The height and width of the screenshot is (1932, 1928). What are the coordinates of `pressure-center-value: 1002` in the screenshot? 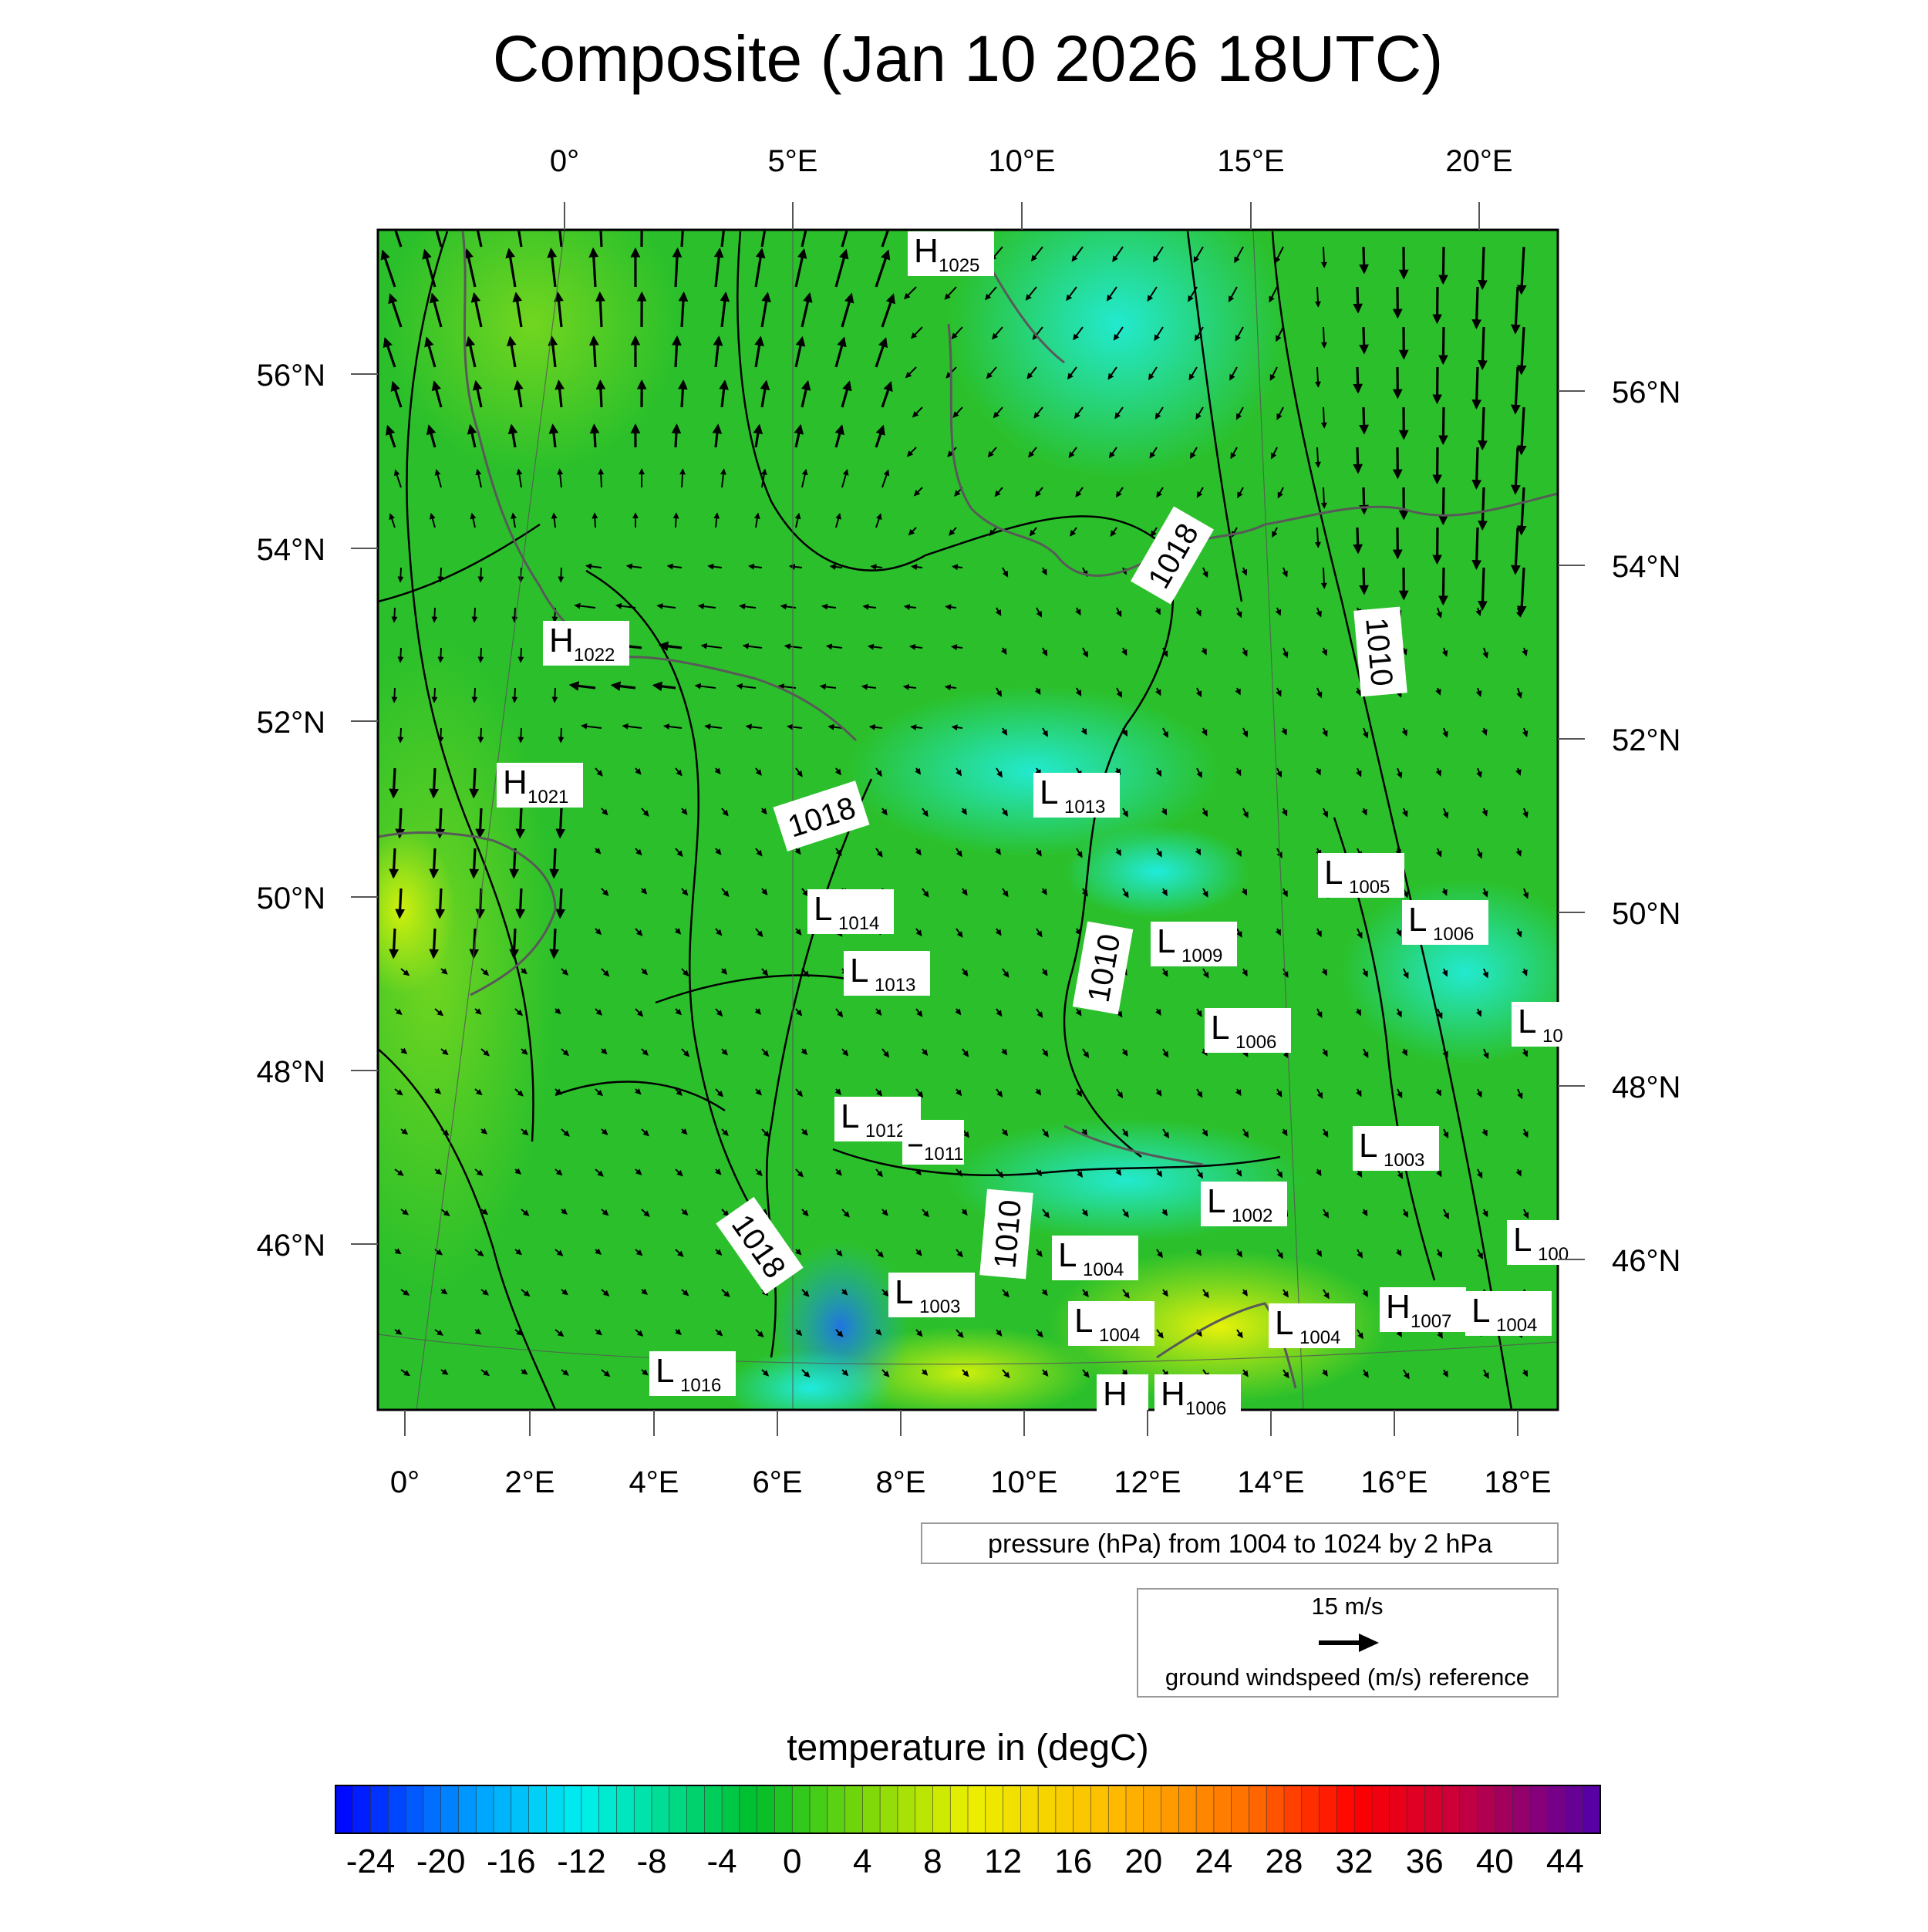 It's located at (1252, 1215).